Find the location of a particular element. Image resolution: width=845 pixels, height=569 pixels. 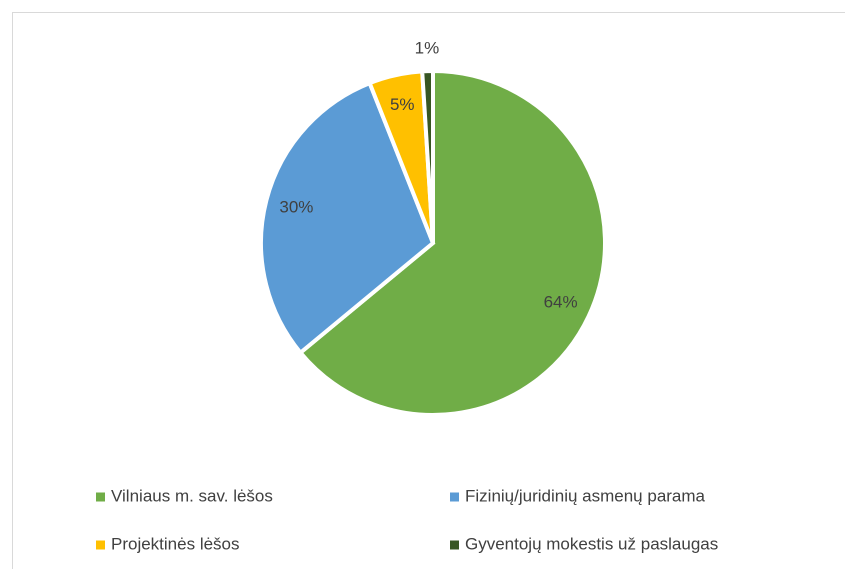

data-label: 64% is located at coordinates (561, 302).